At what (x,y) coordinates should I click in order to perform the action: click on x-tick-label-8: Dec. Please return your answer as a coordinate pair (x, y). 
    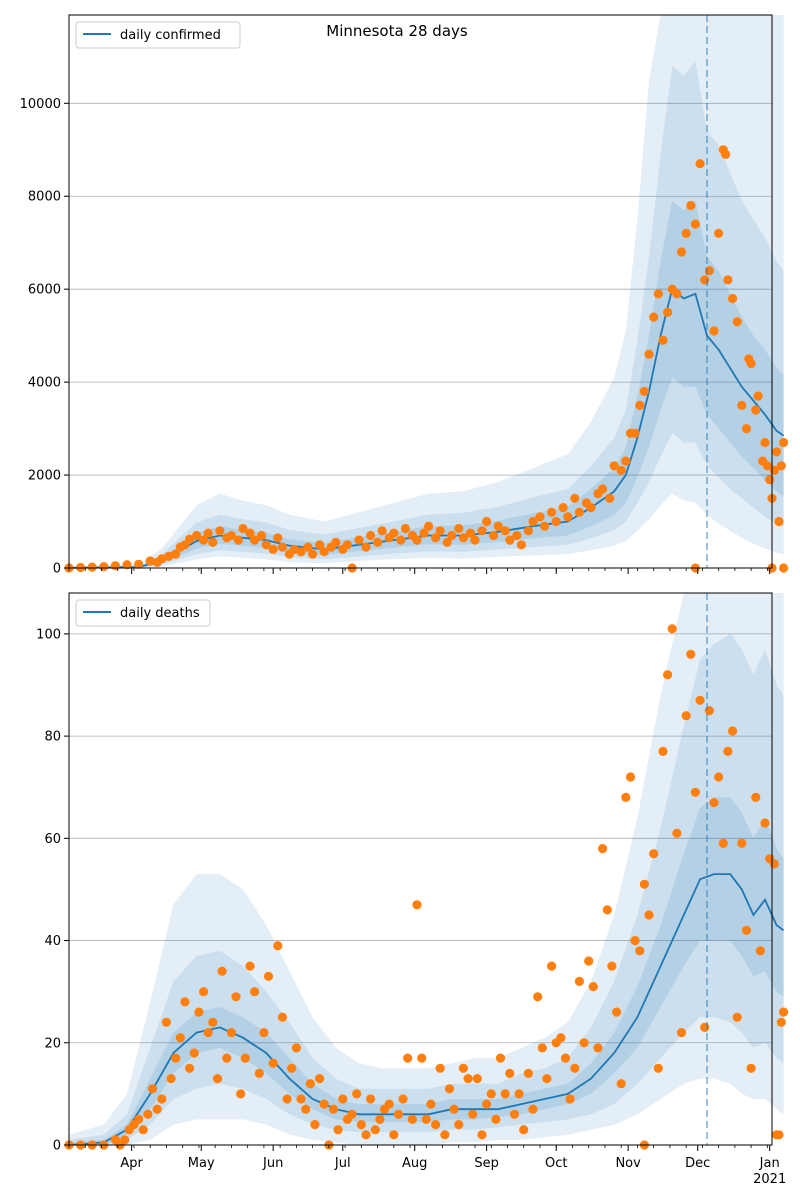
    Looking at the image, I should click on (697, 1163).